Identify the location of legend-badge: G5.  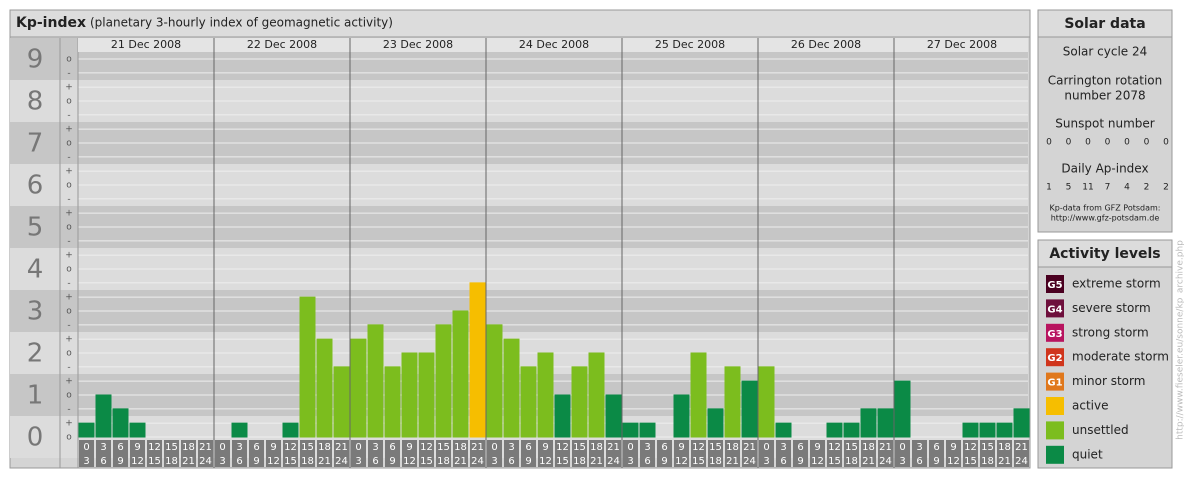
(1054, 285).